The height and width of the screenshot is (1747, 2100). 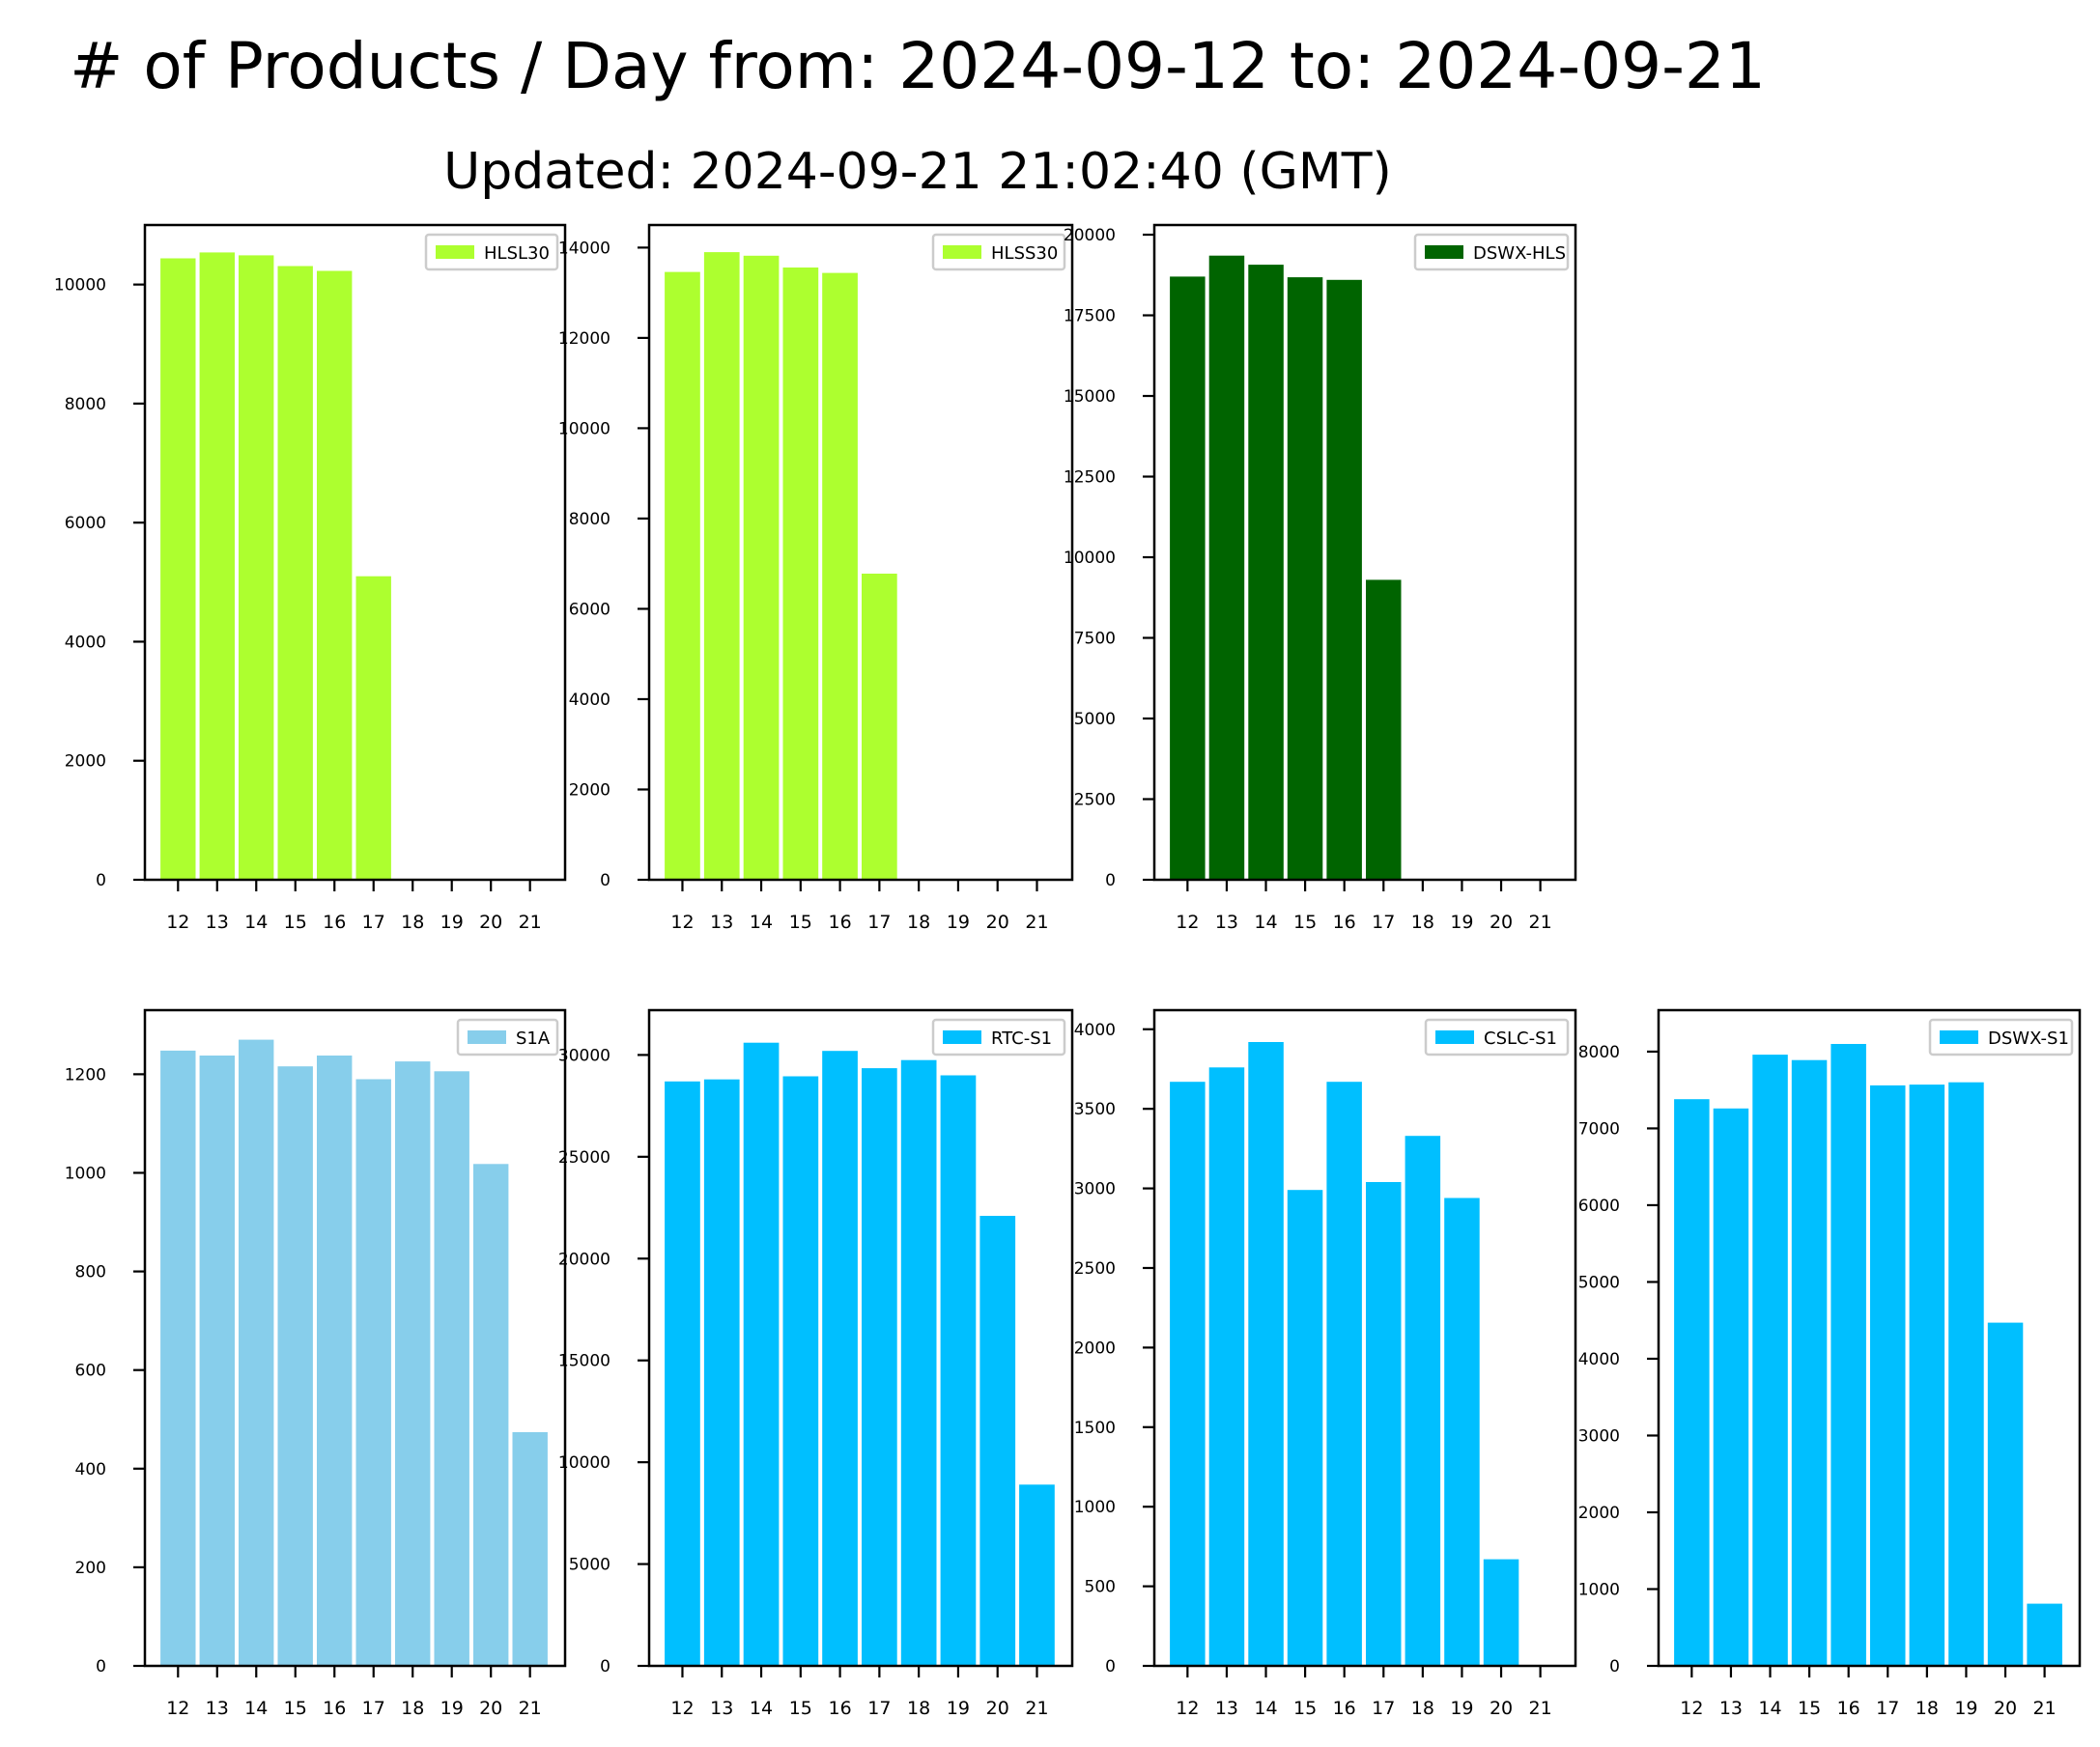 What do you see at coordinates (1095, 1109) in the screenshot?
I see `y-tick-label: 3500` at bounding box center [1095, 1109].